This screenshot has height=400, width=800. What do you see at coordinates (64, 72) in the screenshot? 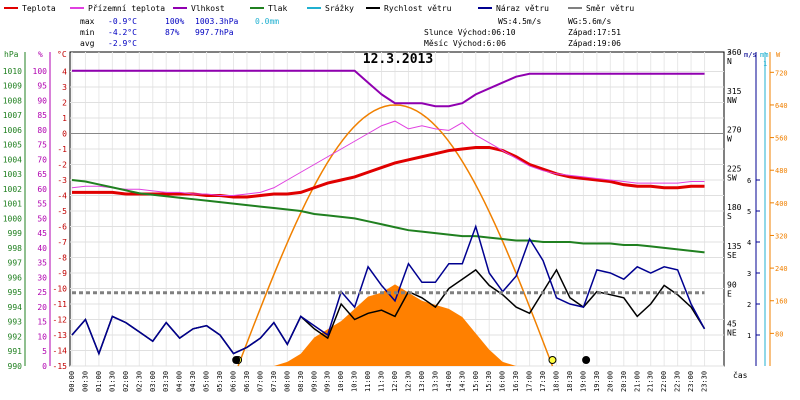
I see `celsius-tick-label: 4` at bounding box center [64, 72].